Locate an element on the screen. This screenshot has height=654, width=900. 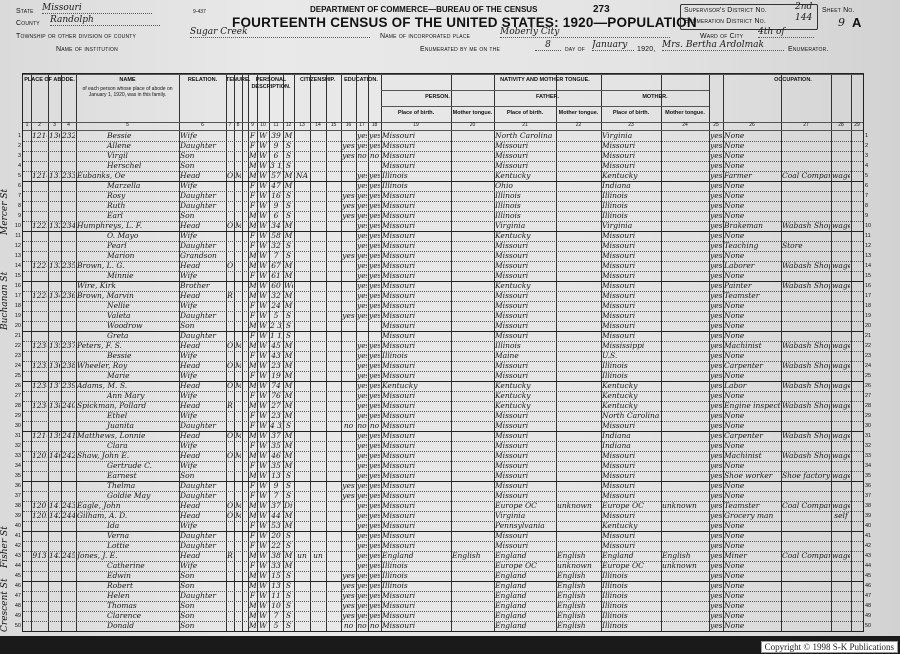
cell-age: 10 is located at coordinates (276, 605).